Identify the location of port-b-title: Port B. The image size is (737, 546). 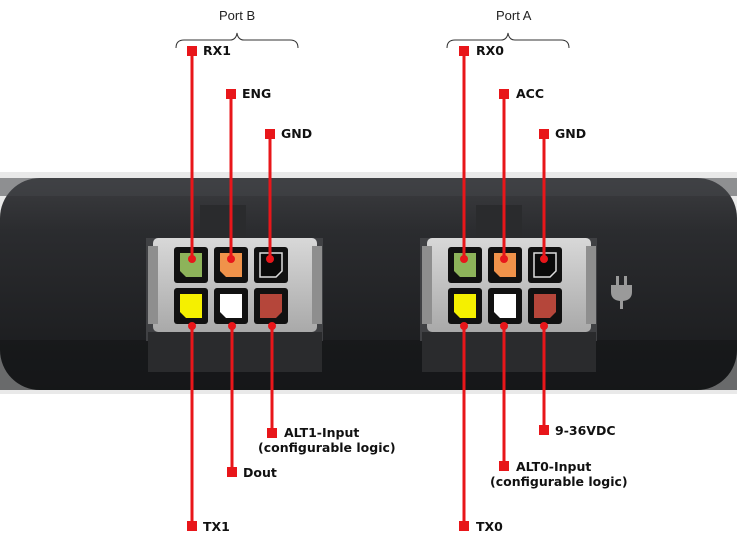
(237, 15).